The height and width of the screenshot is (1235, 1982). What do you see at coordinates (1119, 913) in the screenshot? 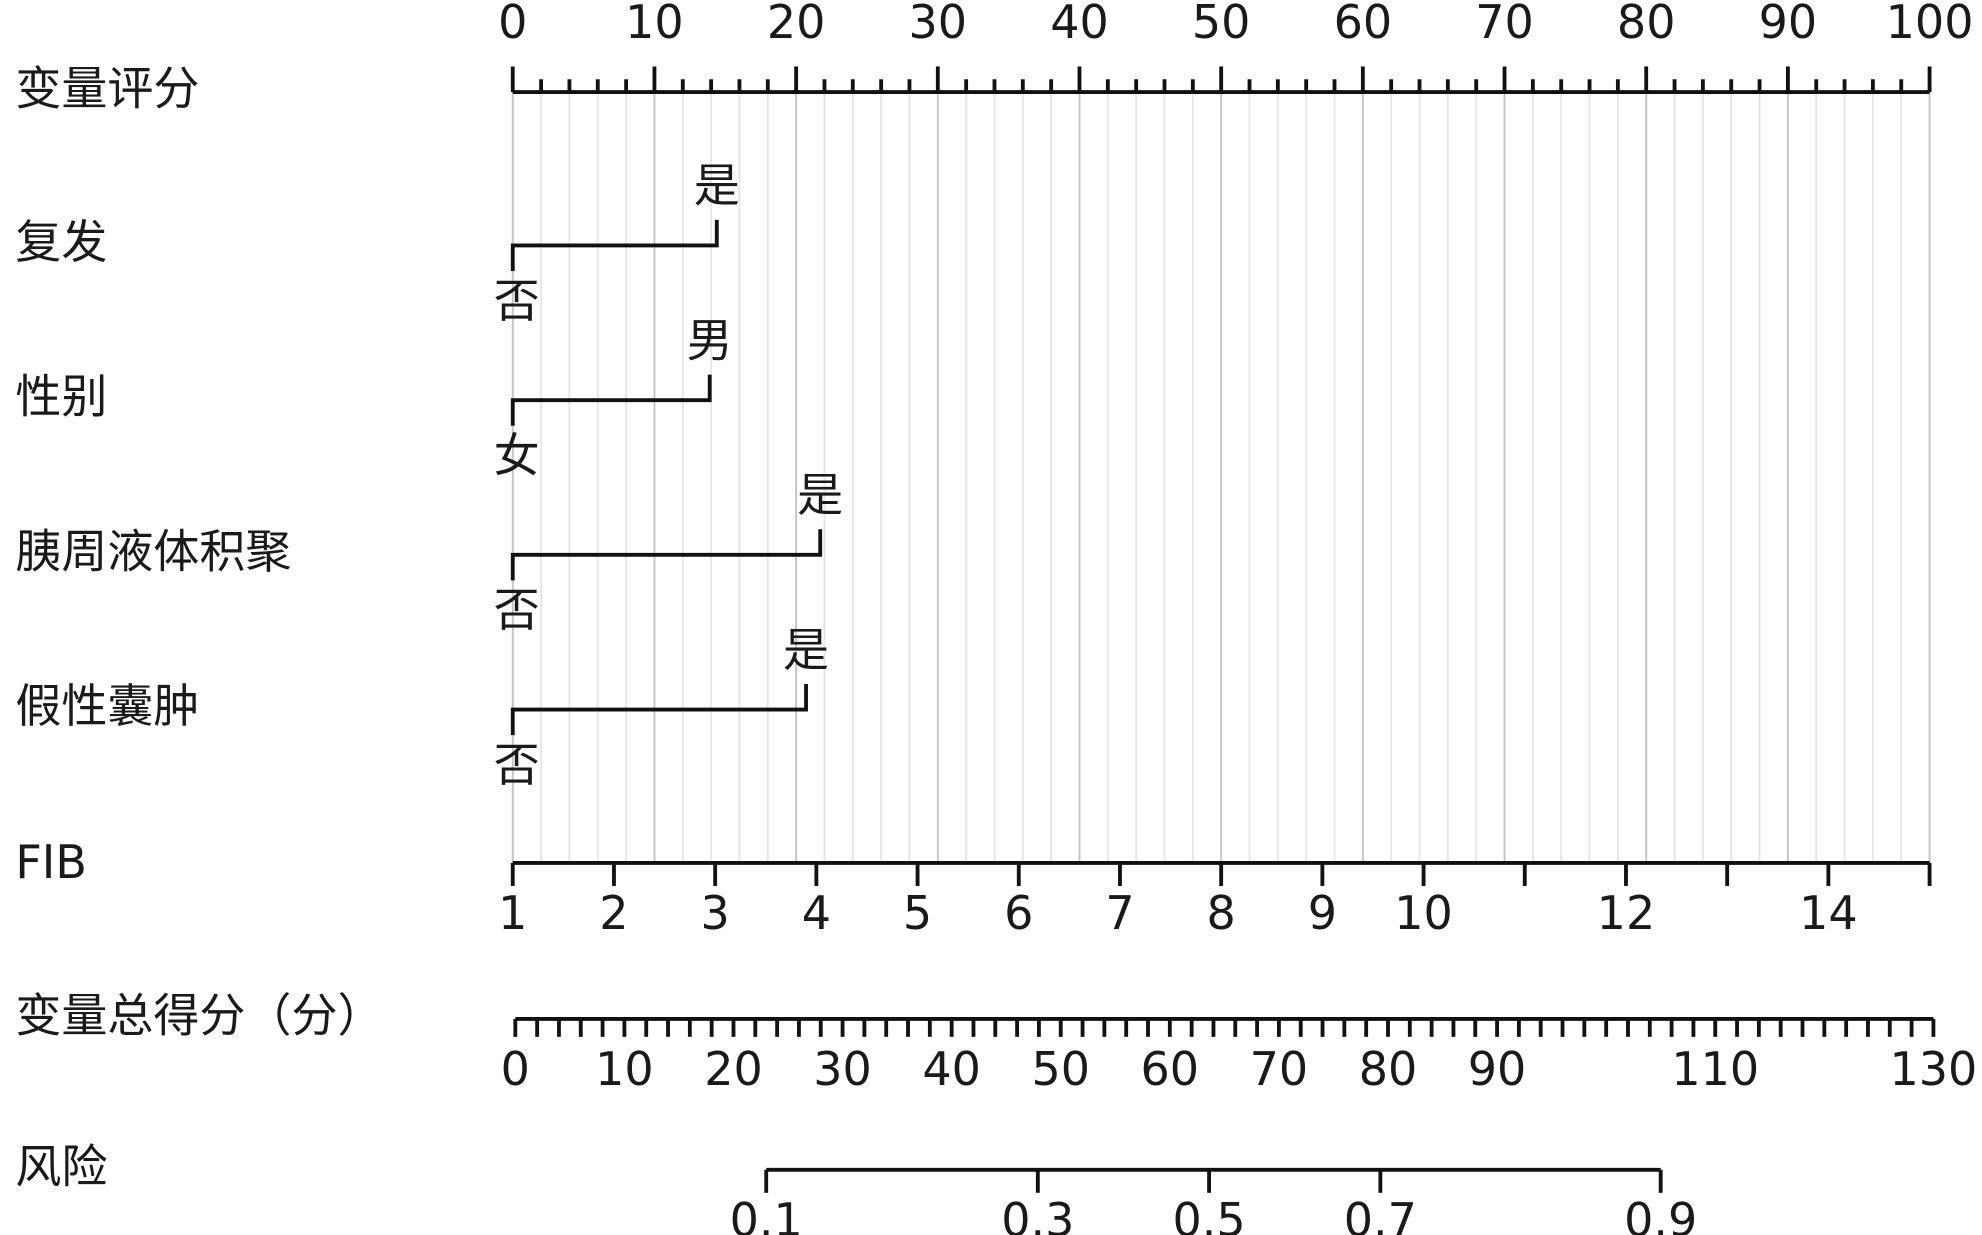
I see `tick-label: 7` at bounding box center [1119, 913].